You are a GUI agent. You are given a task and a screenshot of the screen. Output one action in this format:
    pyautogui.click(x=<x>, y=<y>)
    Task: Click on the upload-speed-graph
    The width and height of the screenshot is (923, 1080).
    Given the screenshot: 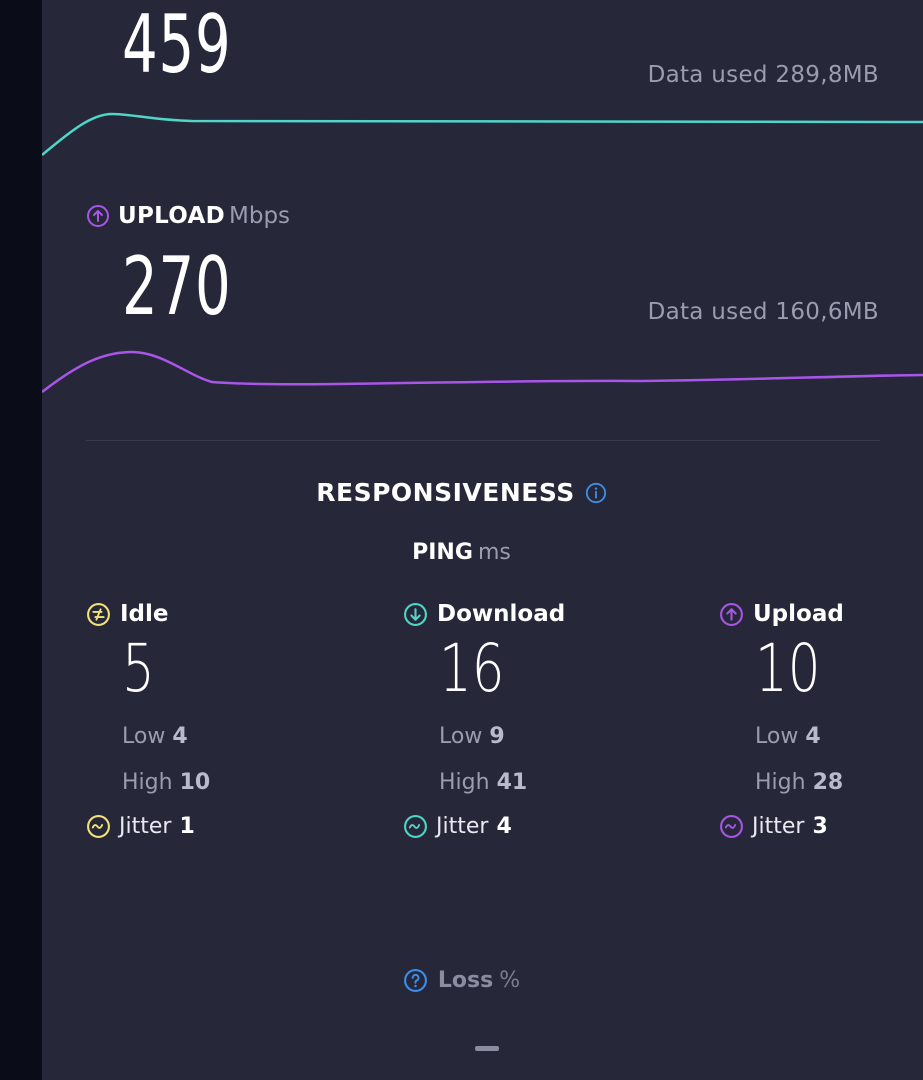 What is the action you would take?
    pyautogui.click(x=482, y=371)
    